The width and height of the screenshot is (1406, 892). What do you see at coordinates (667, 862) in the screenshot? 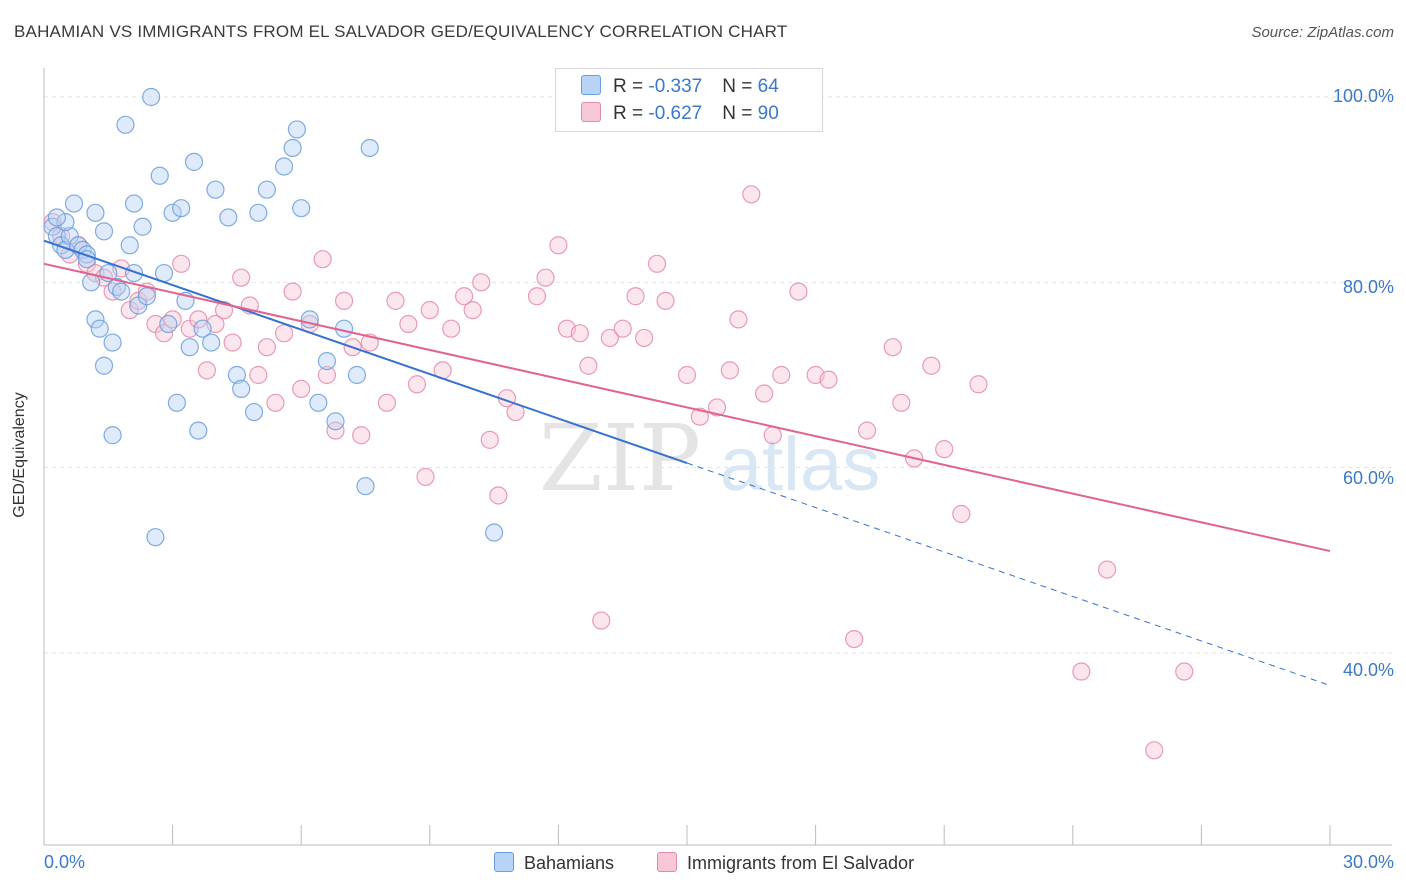
I see `bottom-legend-swatch-pink` at bounding box center [667, 862].